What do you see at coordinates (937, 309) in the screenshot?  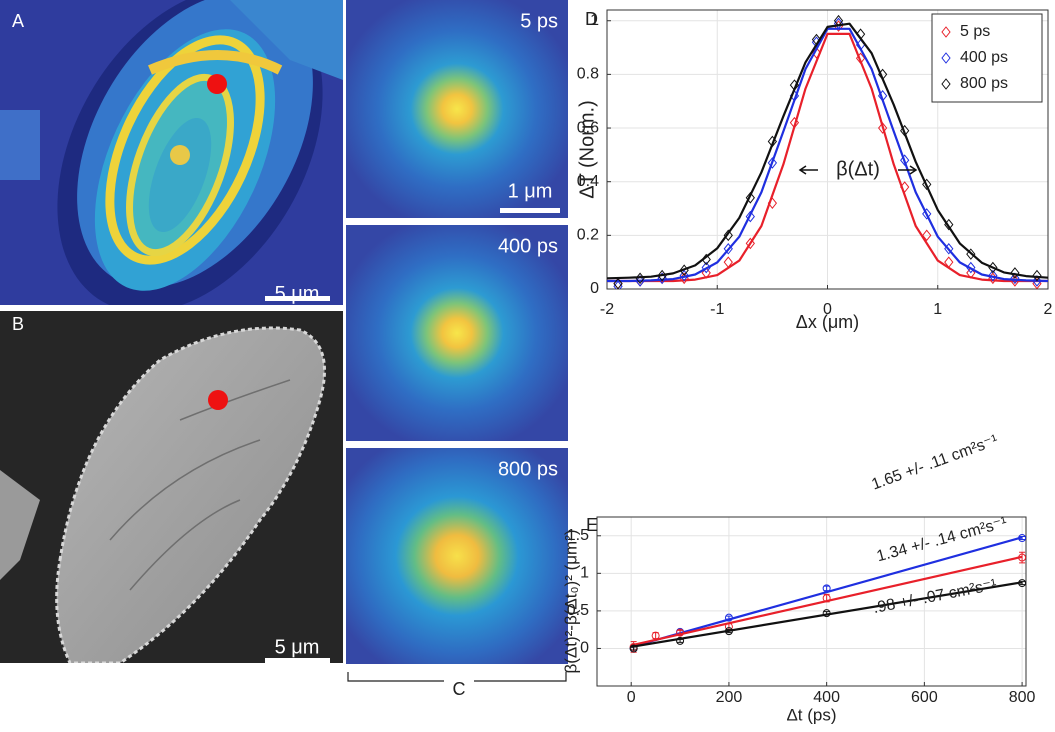 I see `x-tick-label: 1` at bounding box center [937, 309].